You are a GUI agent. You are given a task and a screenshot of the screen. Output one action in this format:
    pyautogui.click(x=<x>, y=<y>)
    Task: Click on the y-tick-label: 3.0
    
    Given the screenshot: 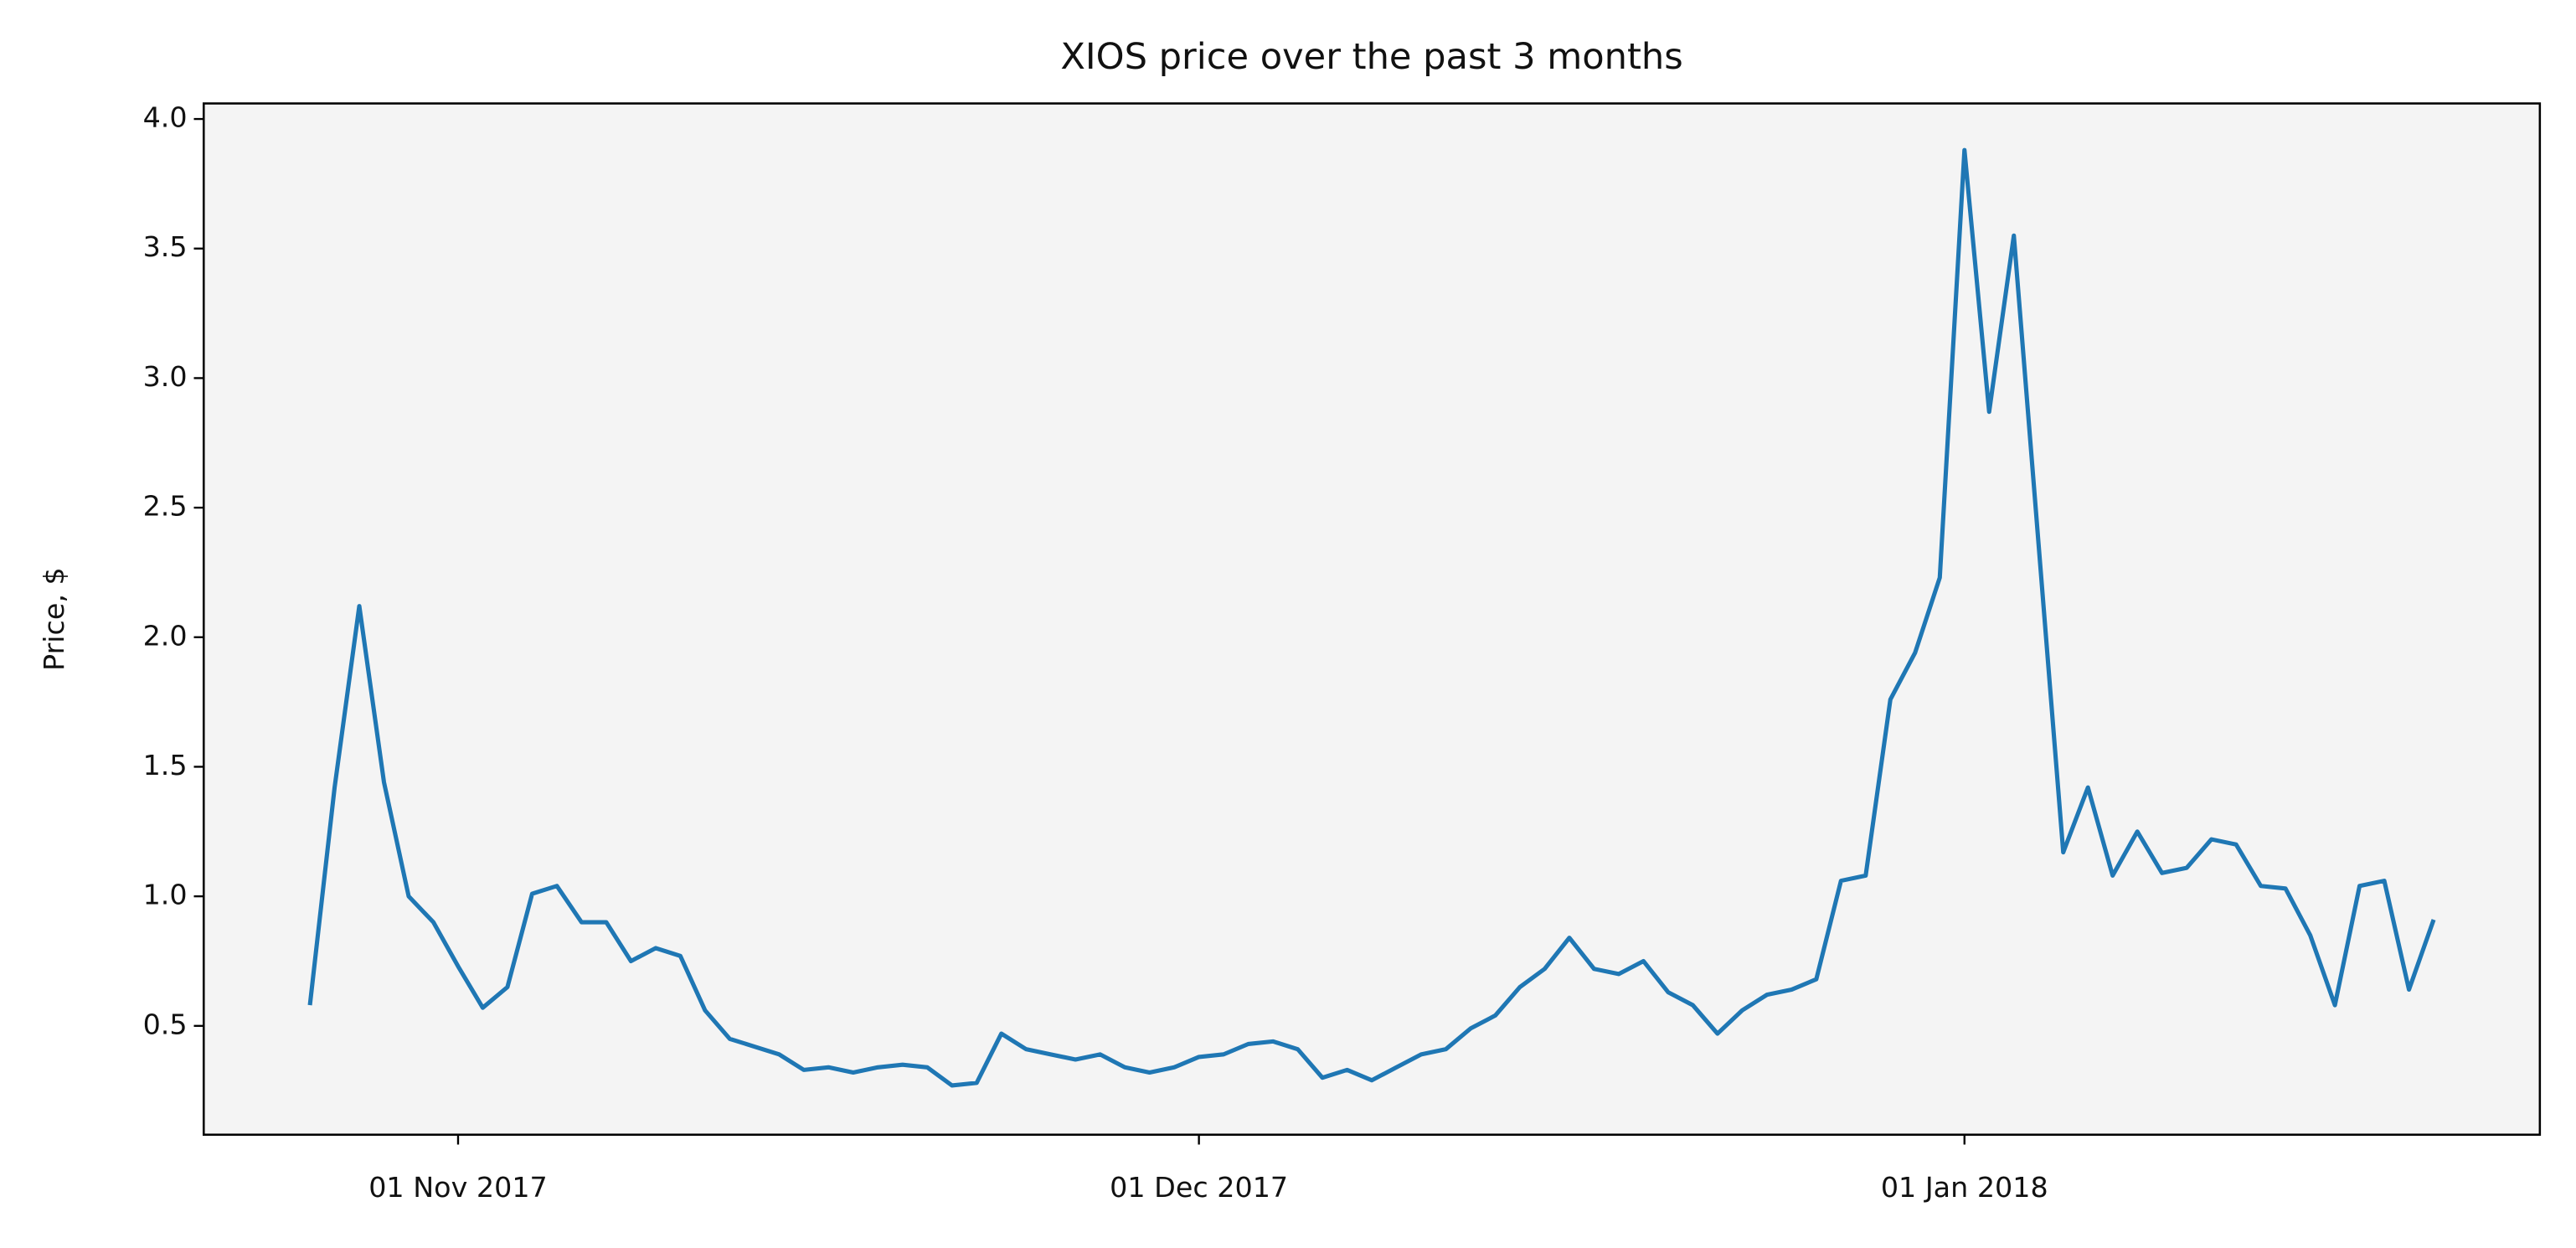 What is the action you would take?
    pyautogui.click(x=165, y=376)
    